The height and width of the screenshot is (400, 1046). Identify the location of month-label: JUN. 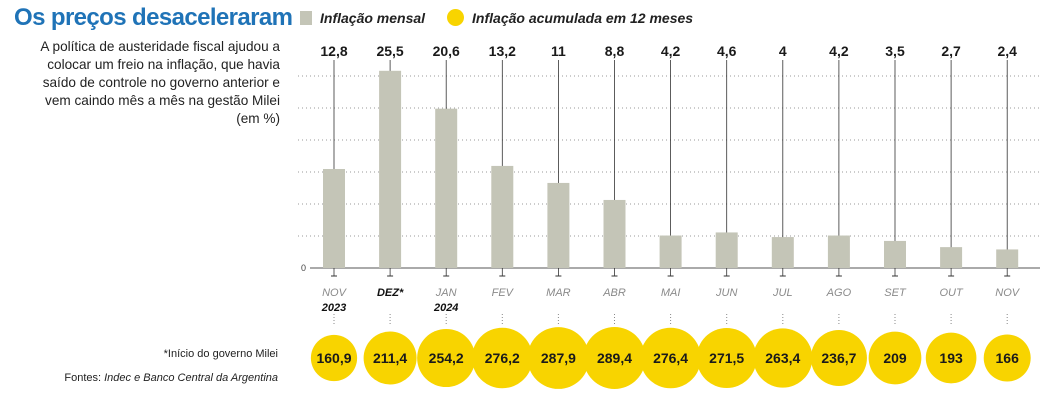
(726, 293).